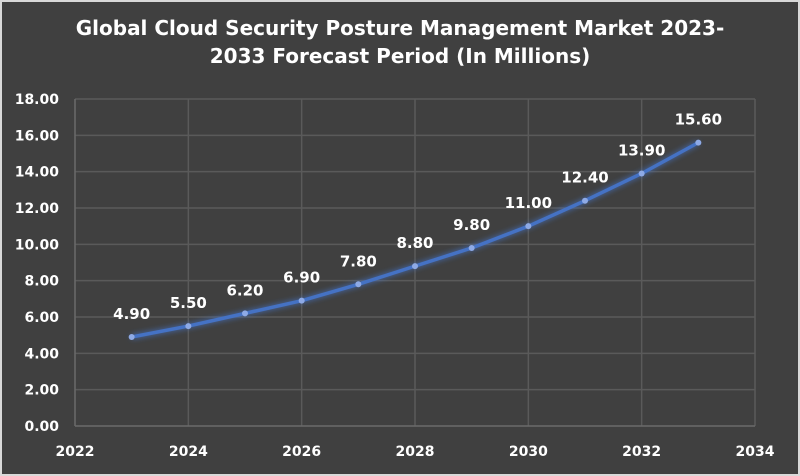  Describe the element at coordinates (244, 290) in the screenshot. I see `data-label: 6.20` at that location.